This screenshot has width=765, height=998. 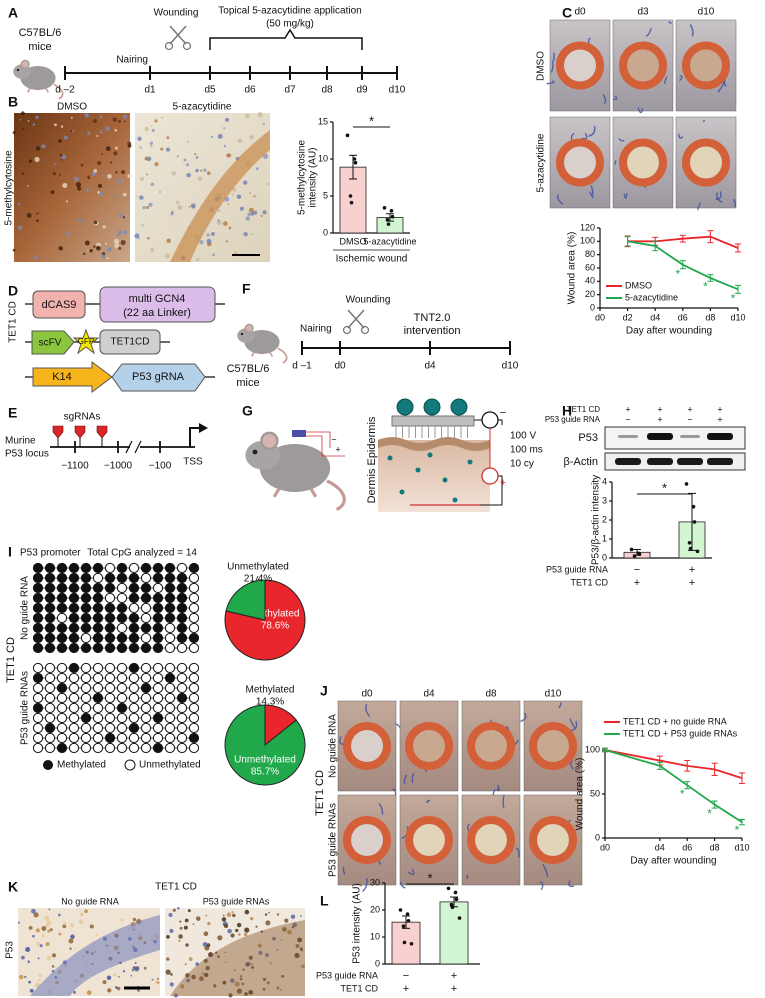 I want to click on panel-label: J, so click(x=324, y=691).